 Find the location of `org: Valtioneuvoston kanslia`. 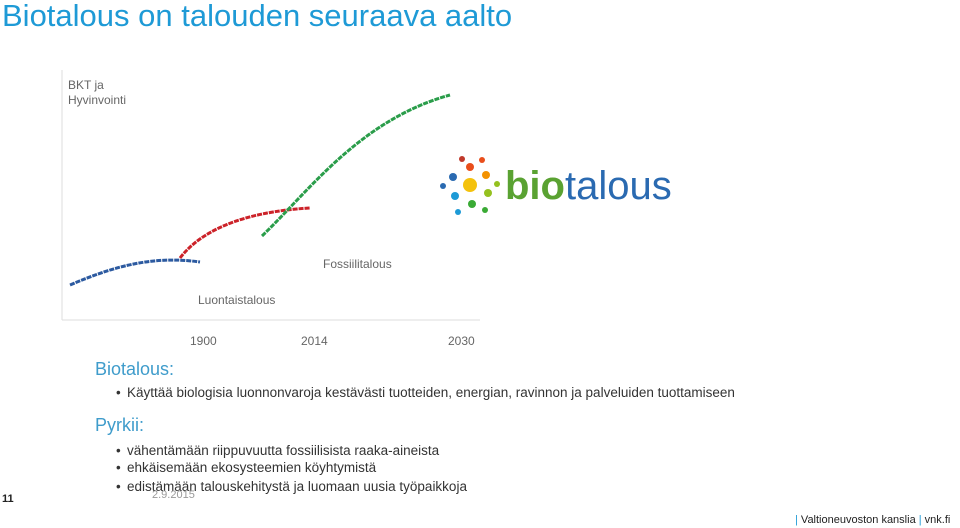

org: Valtioneuvoston kanslia is located at coordinates (858, 520).